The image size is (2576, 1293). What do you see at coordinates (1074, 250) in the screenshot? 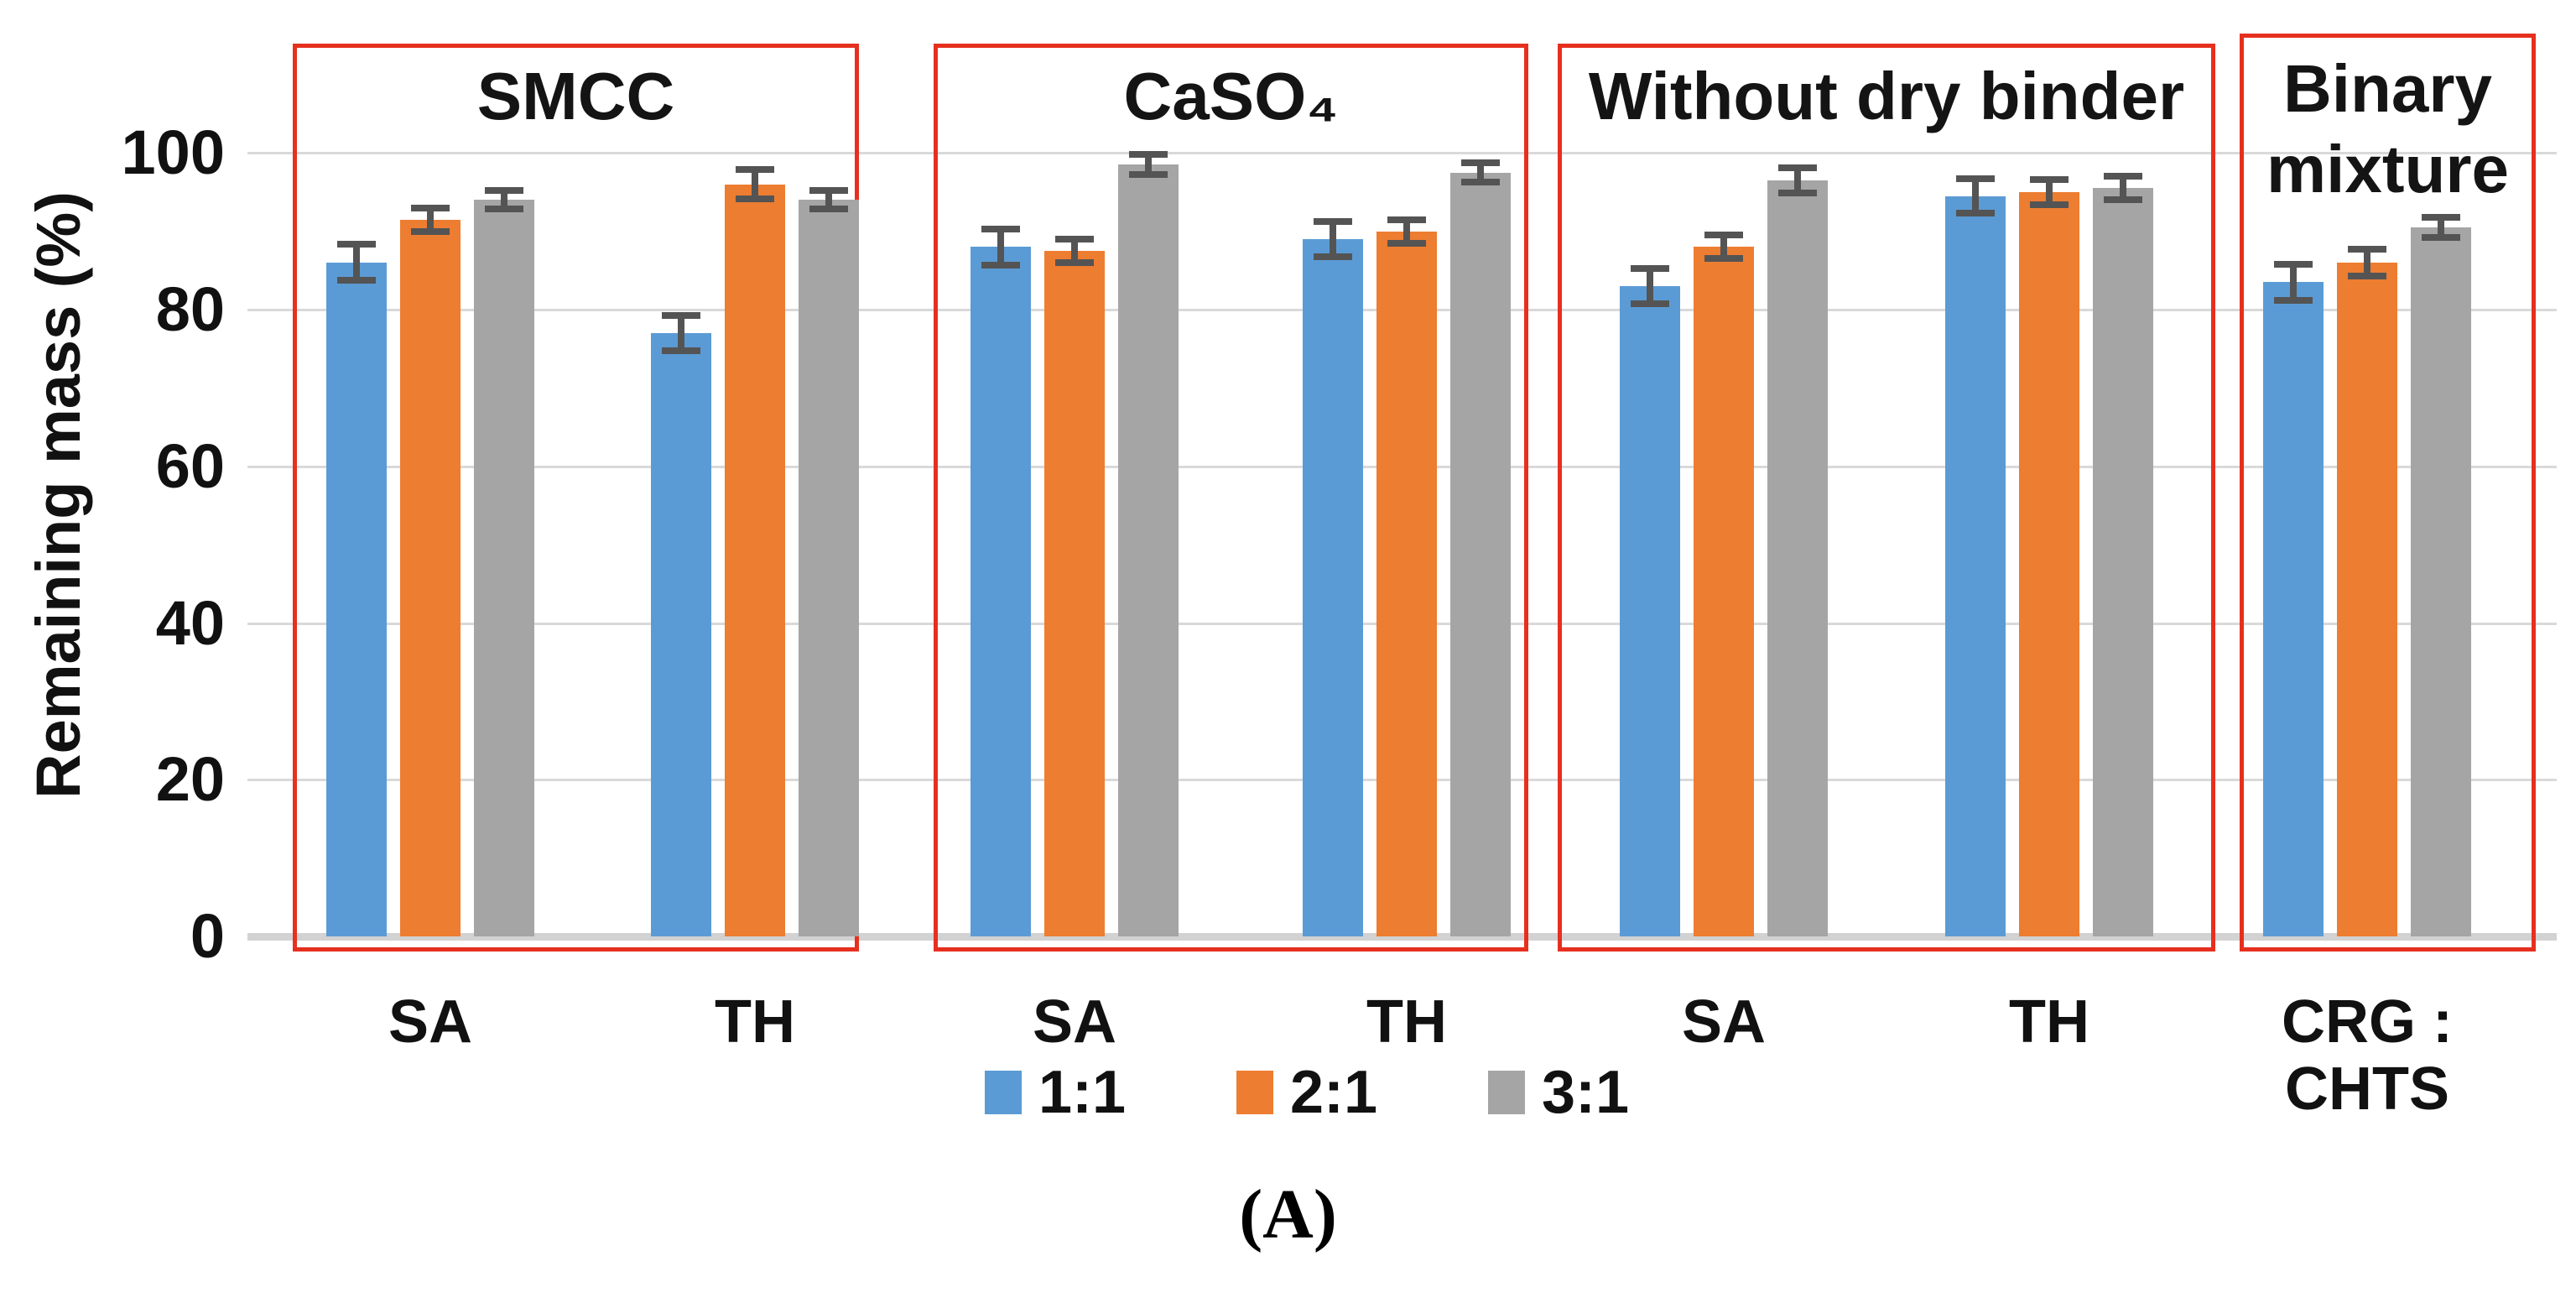
I see `error-bar-g1-c0-s1` at bounding box center [1074, 250].